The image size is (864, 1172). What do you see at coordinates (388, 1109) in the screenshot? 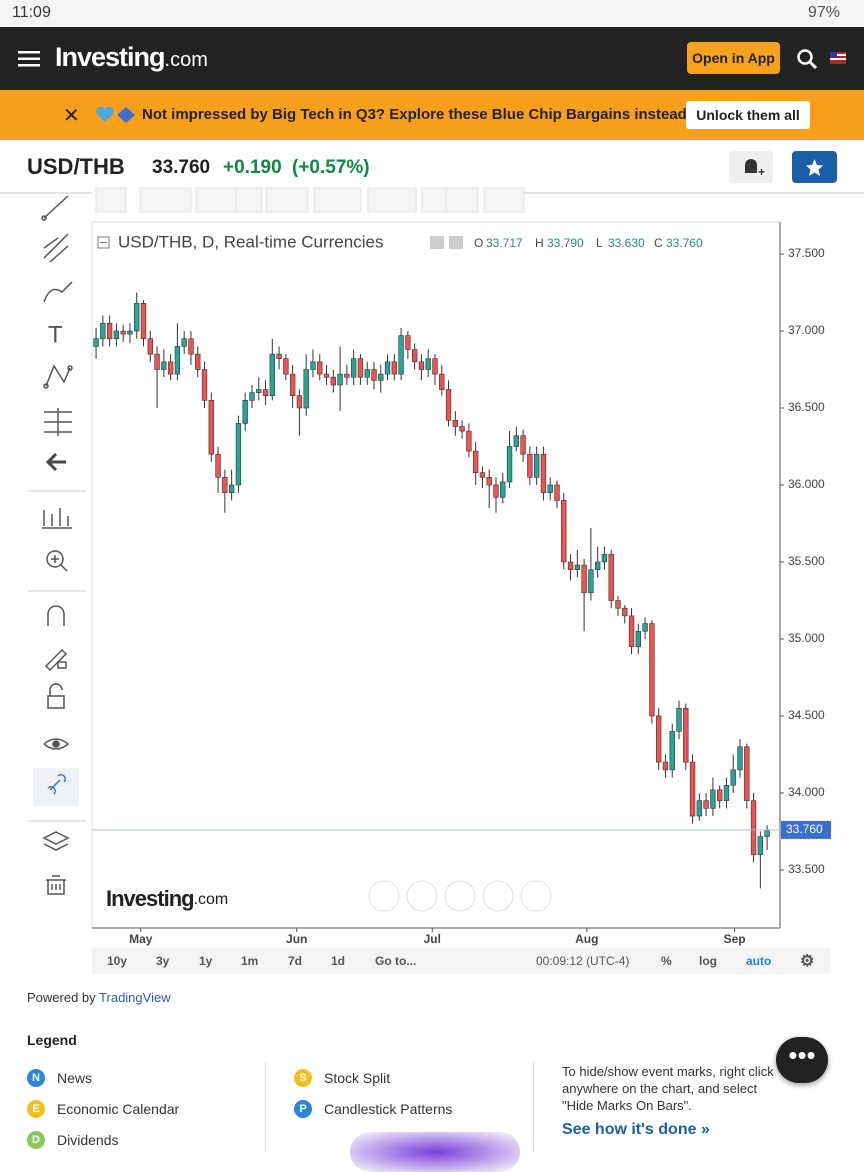
I see `legend-label: Candlestick Patterns` at bounding box center [388, 1109].